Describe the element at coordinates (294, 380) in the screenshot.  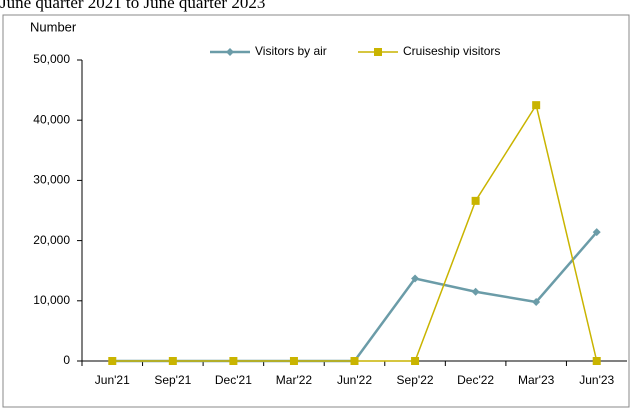
I see `x-tick-label: Mar'22` at that location.